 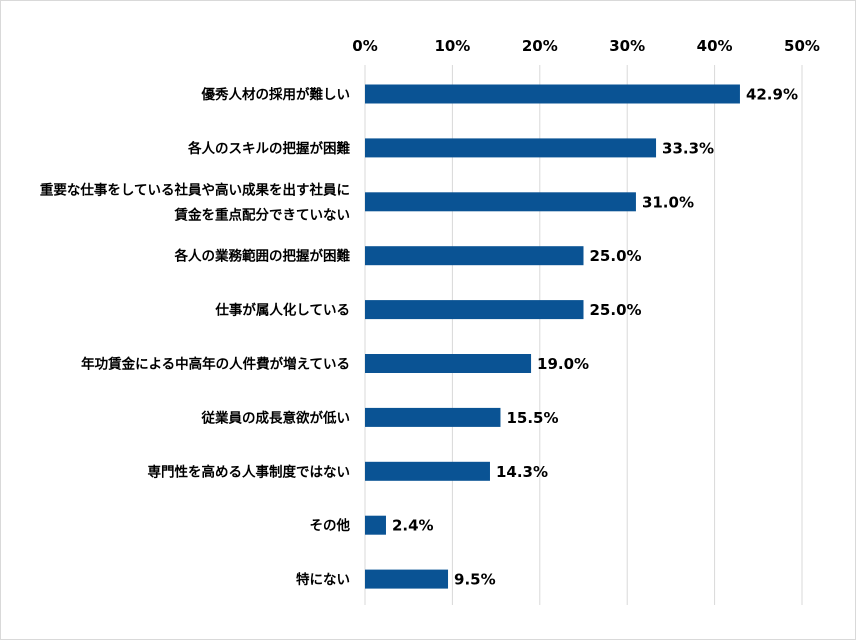 What do you see at coordinates (563, 364) in the screenshot?
I see `data-label: 19.0%` at bounding box center [563, 364].